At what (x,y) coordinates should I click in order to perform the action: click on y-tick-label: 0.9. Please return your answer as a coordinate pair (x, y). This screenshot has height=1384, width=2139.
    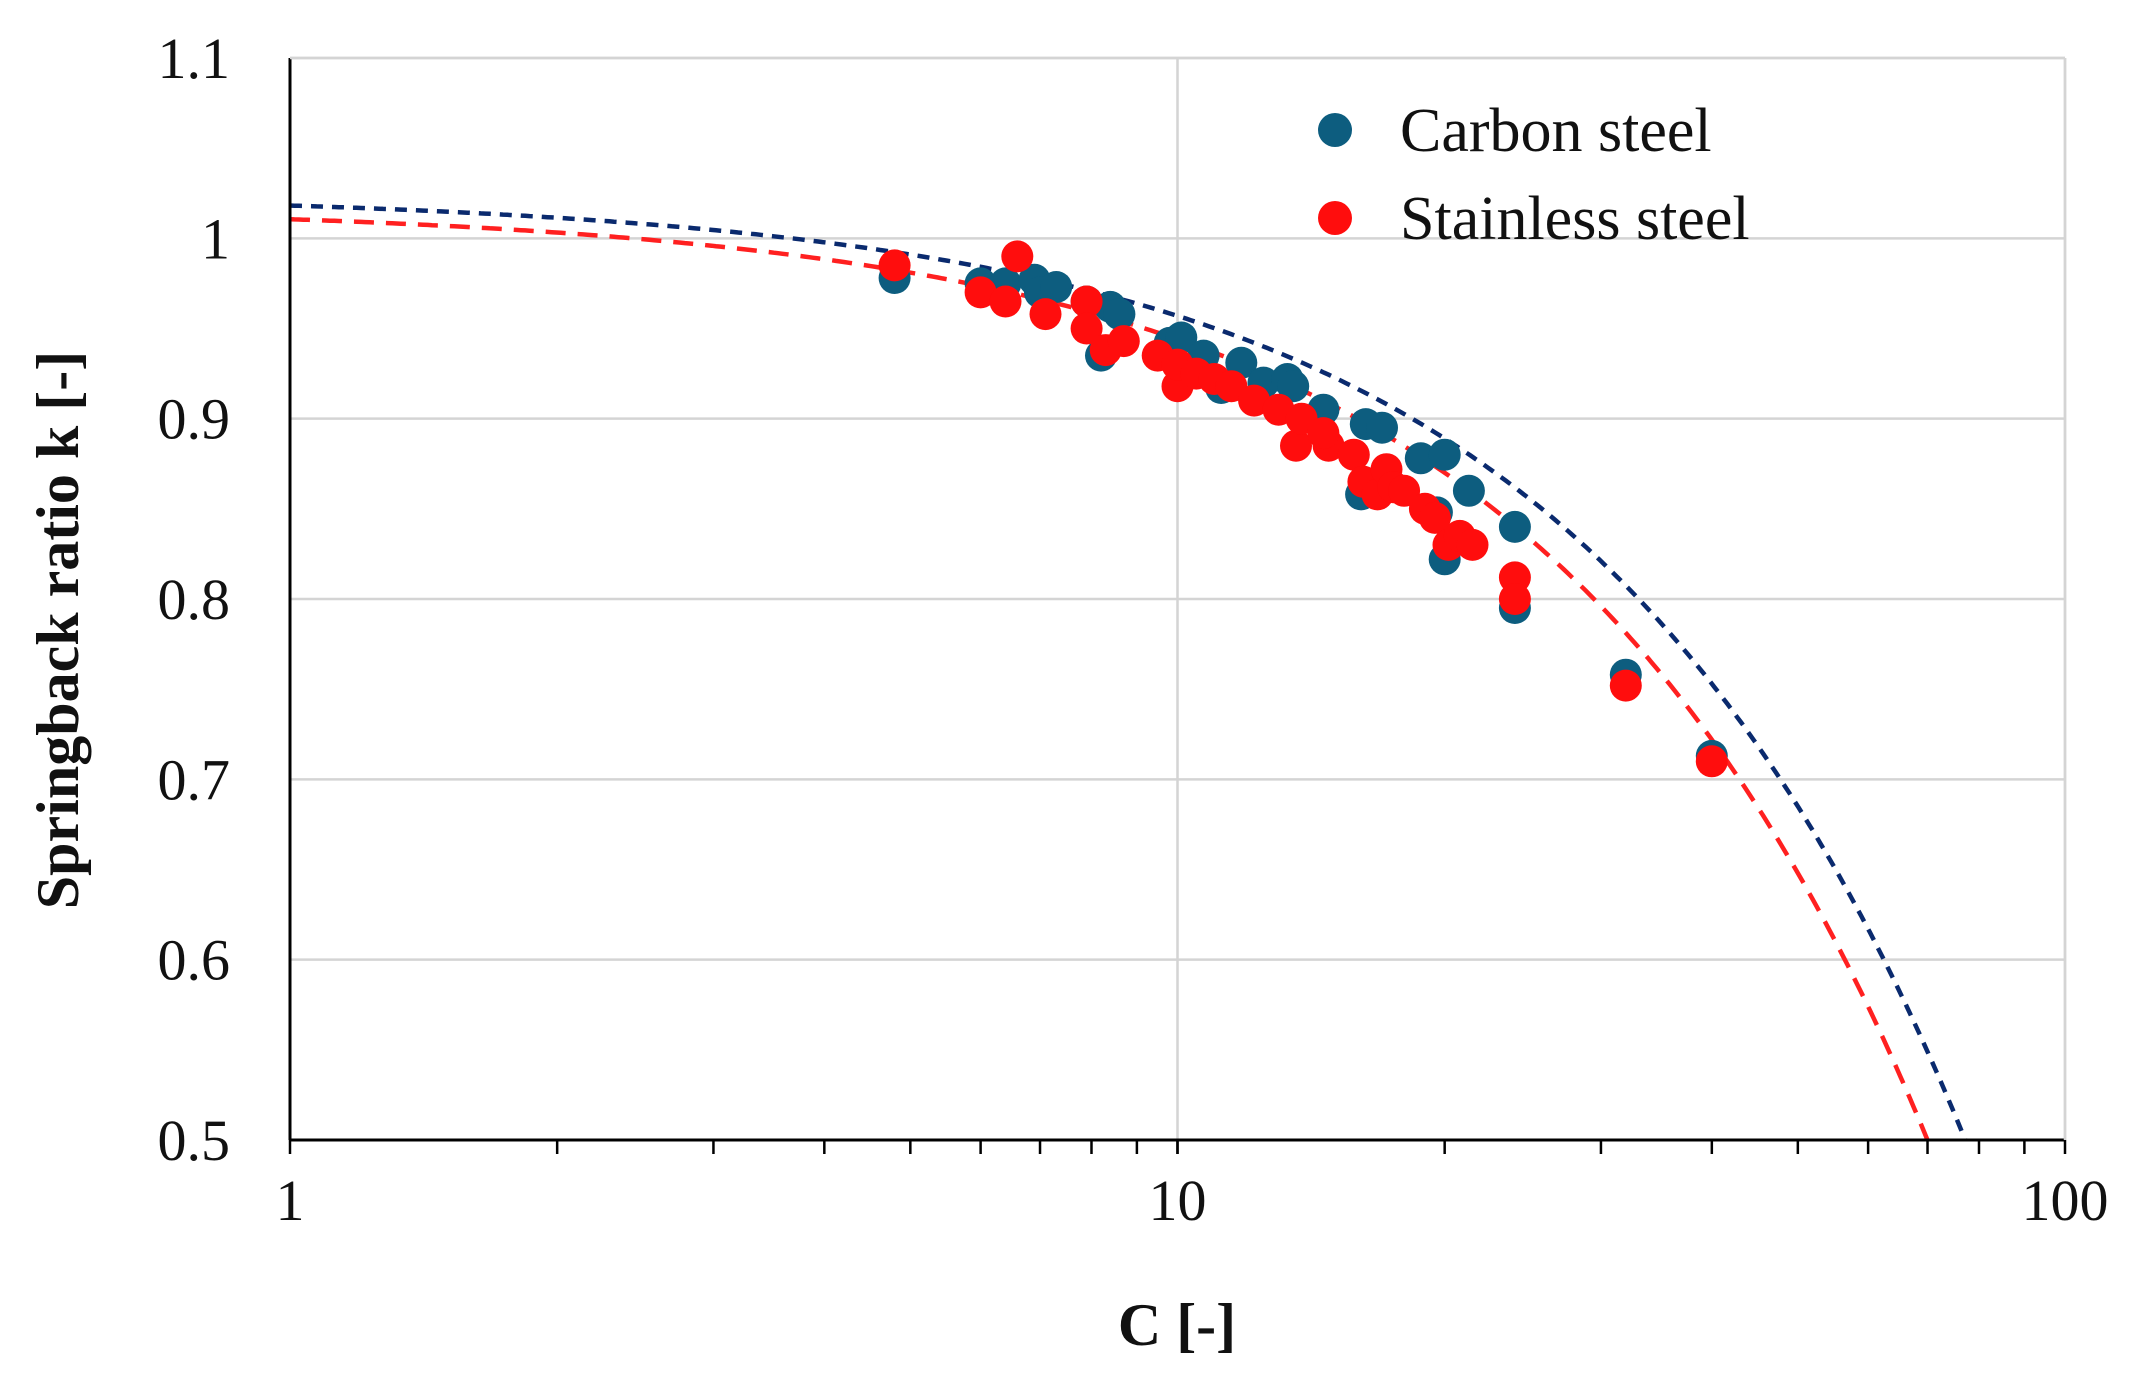
    Looking at the image, I should click on (194, 419).